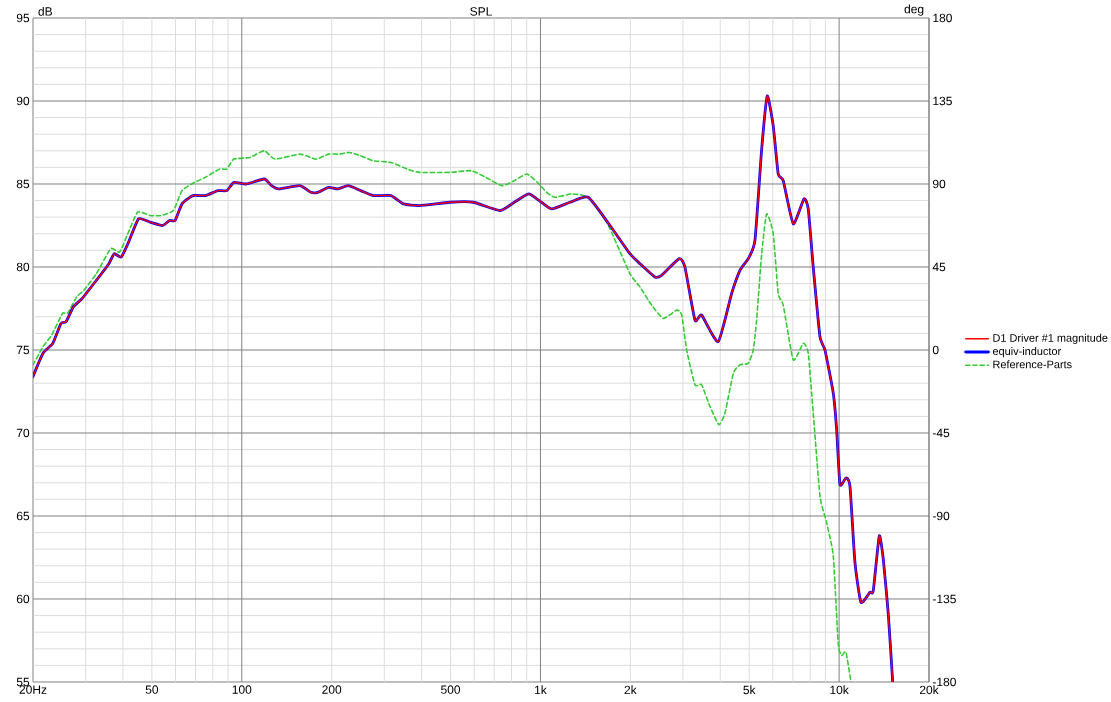  I want to click on y-tick-label: 80, so click(23, 267).